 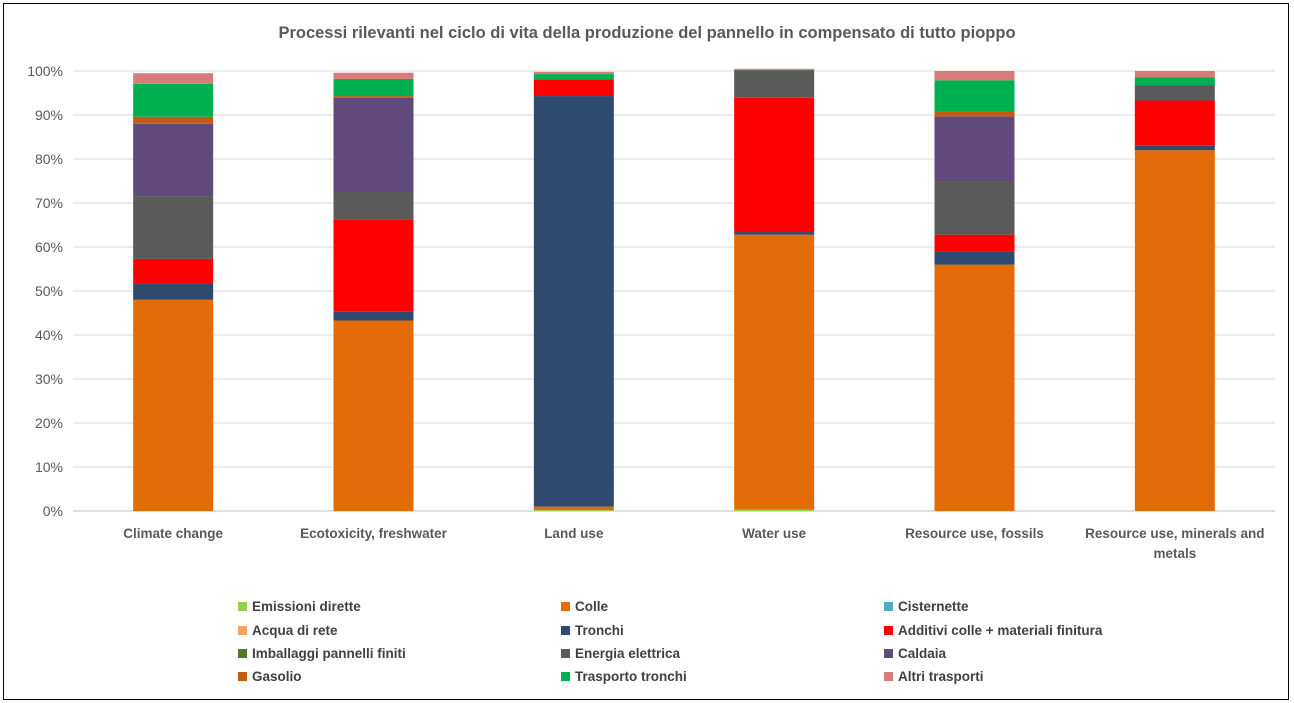 What do you see at coordinates (974, 533) in the screenshot?
I see `x-tick-label: Resource use, fossils` at bounding box center [974, 533].